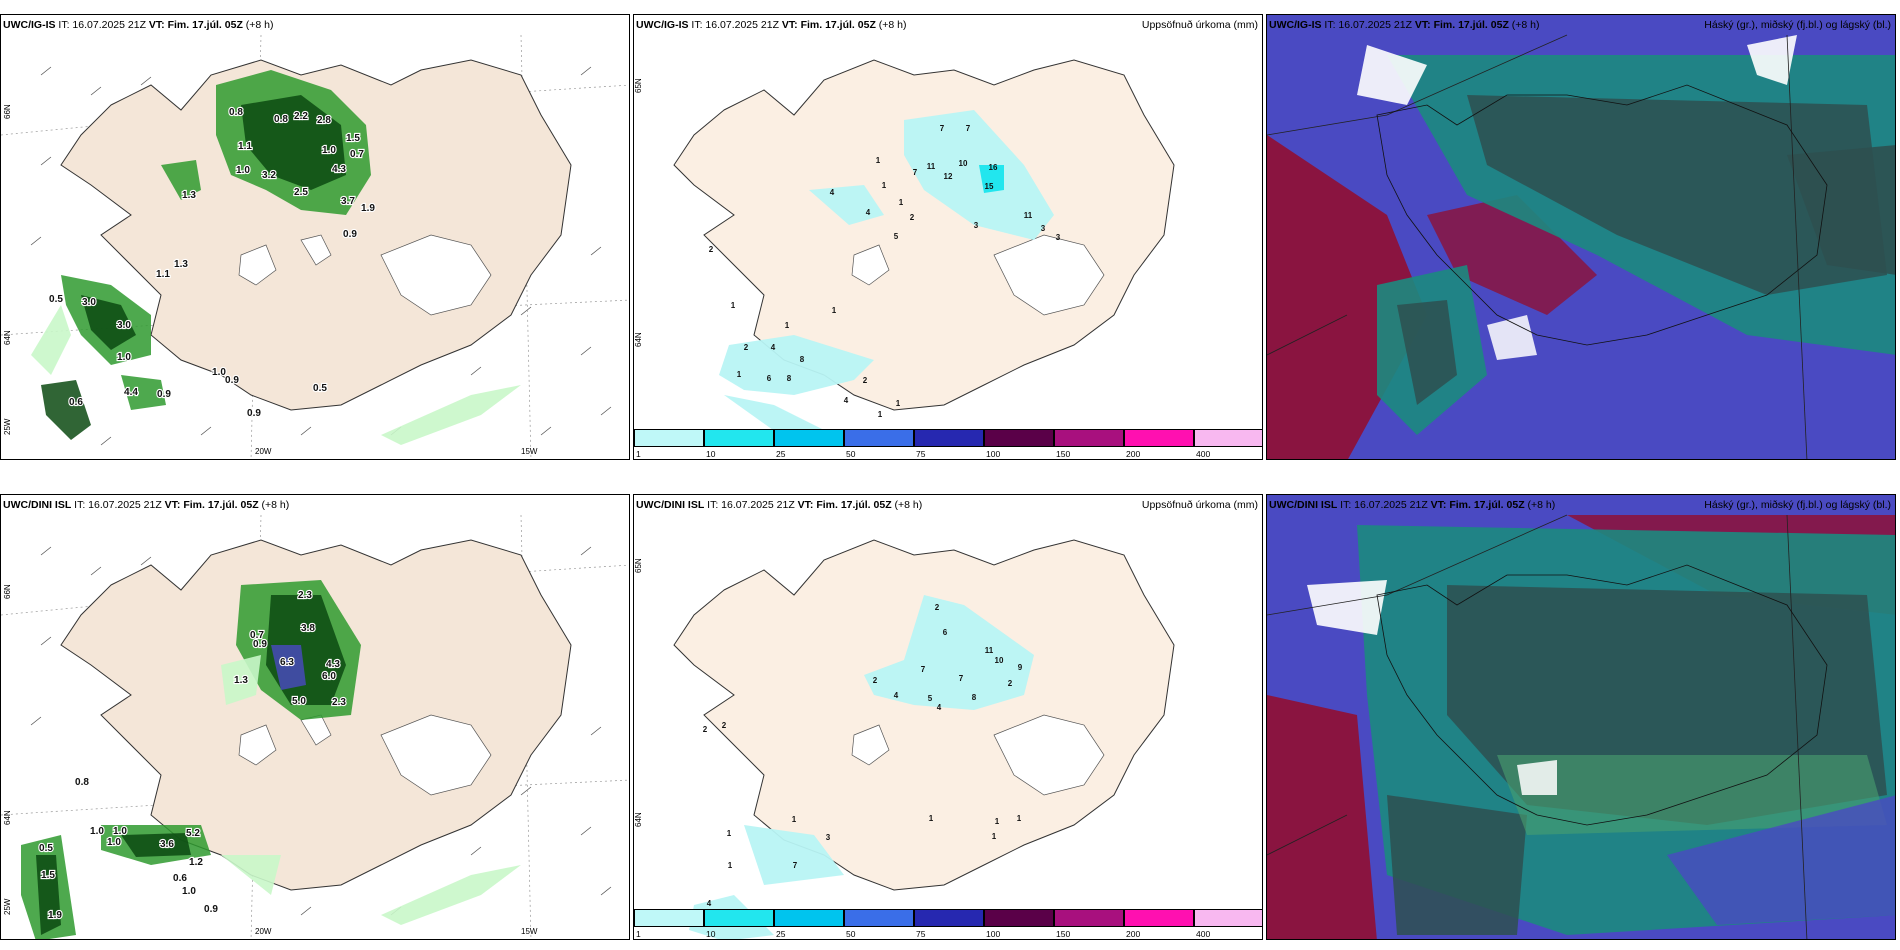 The width and height of the screenshot is (1900, 950). Describe the element at coordinates (301, 116) in the screenshot. I see `rate-value-label: 2.2` at that location.